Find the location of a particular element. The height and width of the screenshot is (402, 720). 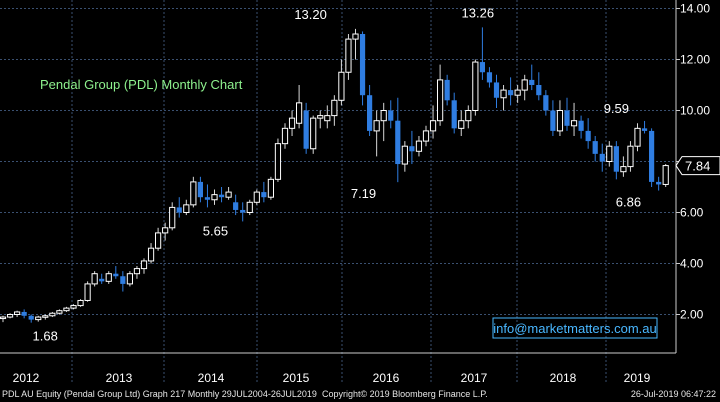

x-tick-label: 2017 is located at coordinates (474, 378).